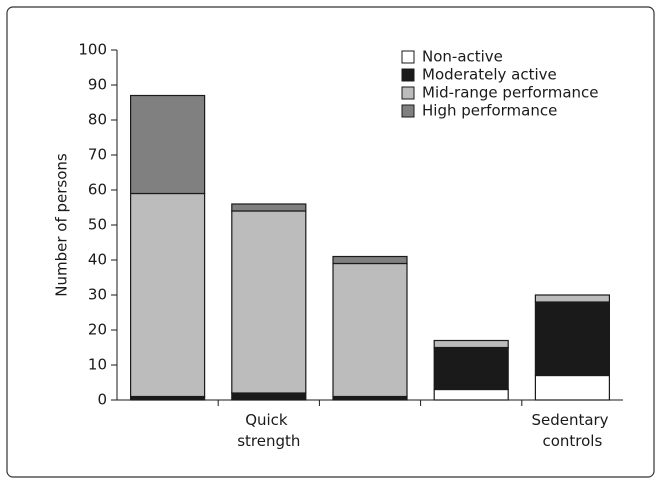 The width and height of the screenshot is (661, 480). What do you see at coordinates (97, 85) in the screenshot?
I see `y-tick-label: 90` at bounding box center [97, 85].